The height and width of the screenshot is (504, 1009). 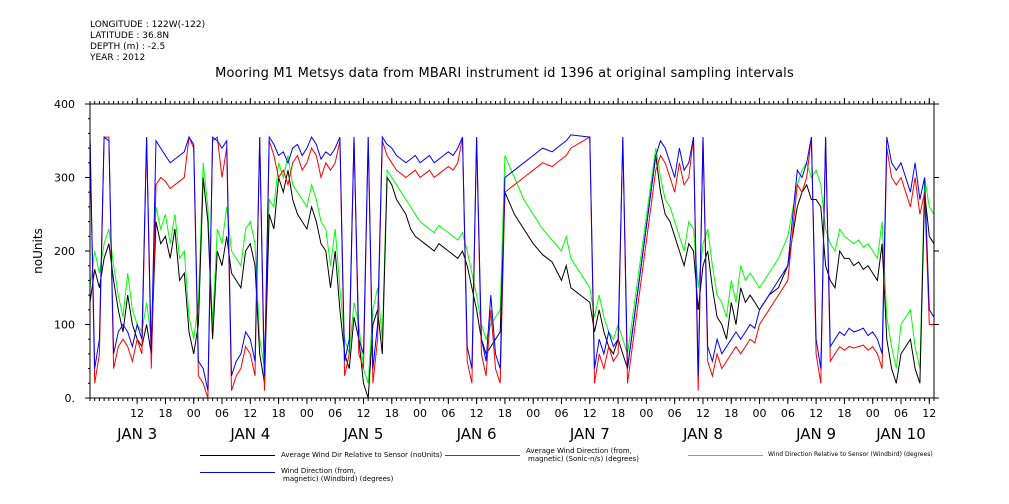 What do you see at coordinates (237, 455) in the screenshot?
I see `legend-swatch-black` at bounding box center [237, 455].